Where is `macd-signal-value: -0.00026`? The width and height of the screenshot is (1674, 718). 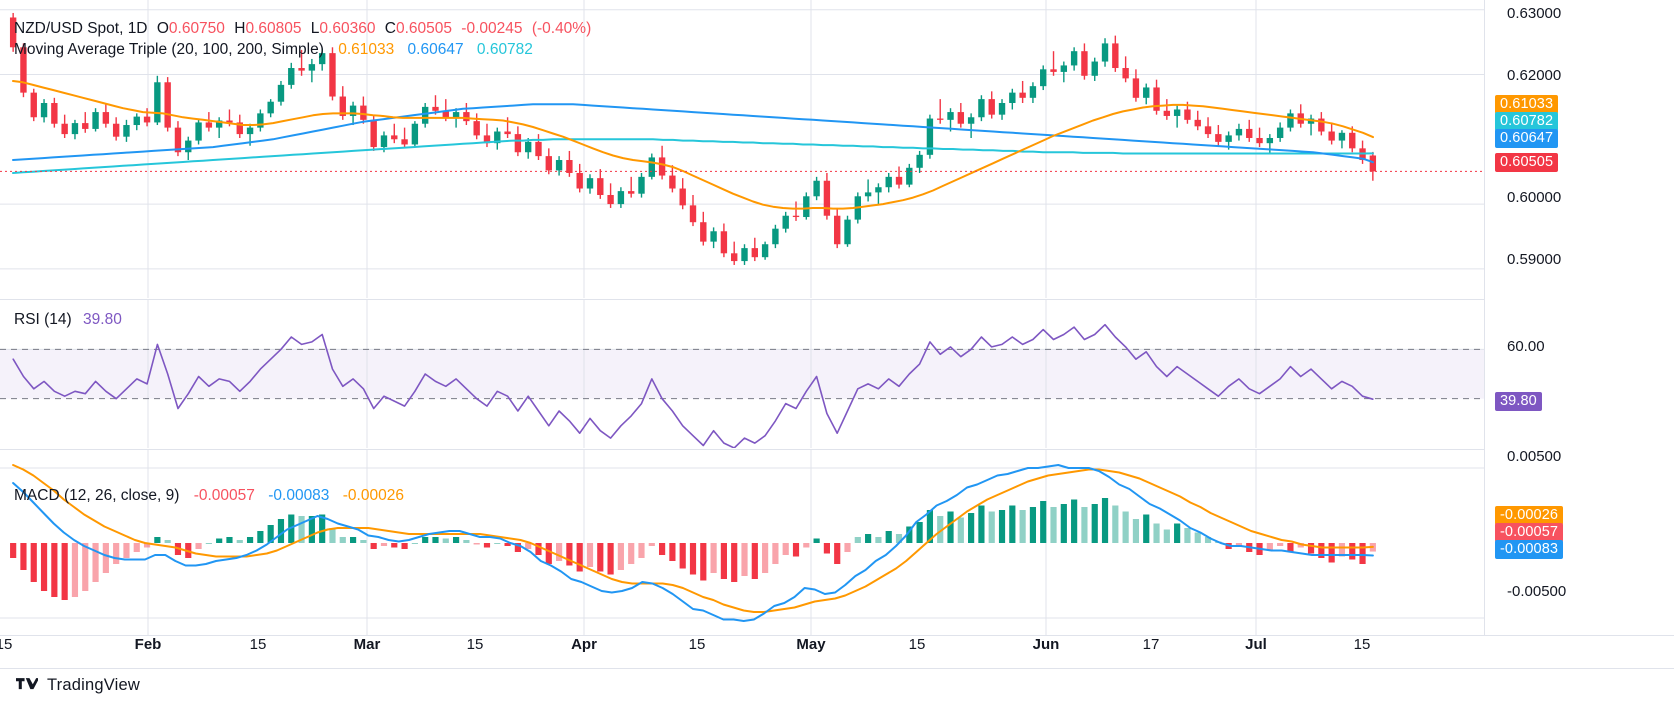 macd-signal-value: -0.00026 is located at coordinates (373, 495).